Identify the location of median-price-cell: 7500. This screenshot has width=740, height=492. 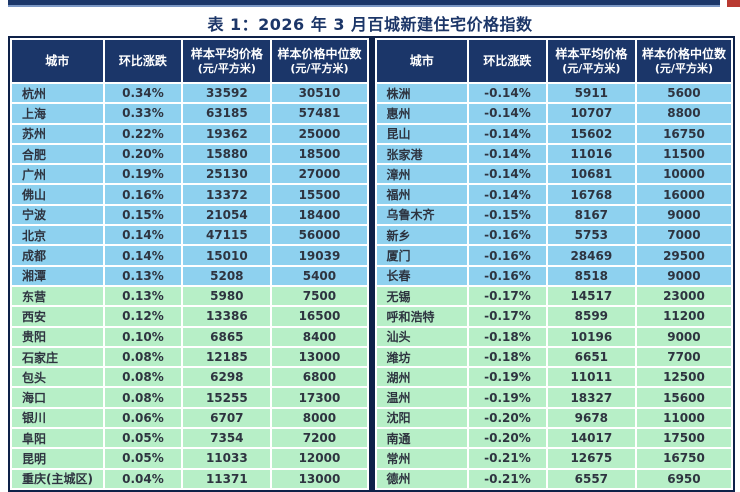
(319, 296).